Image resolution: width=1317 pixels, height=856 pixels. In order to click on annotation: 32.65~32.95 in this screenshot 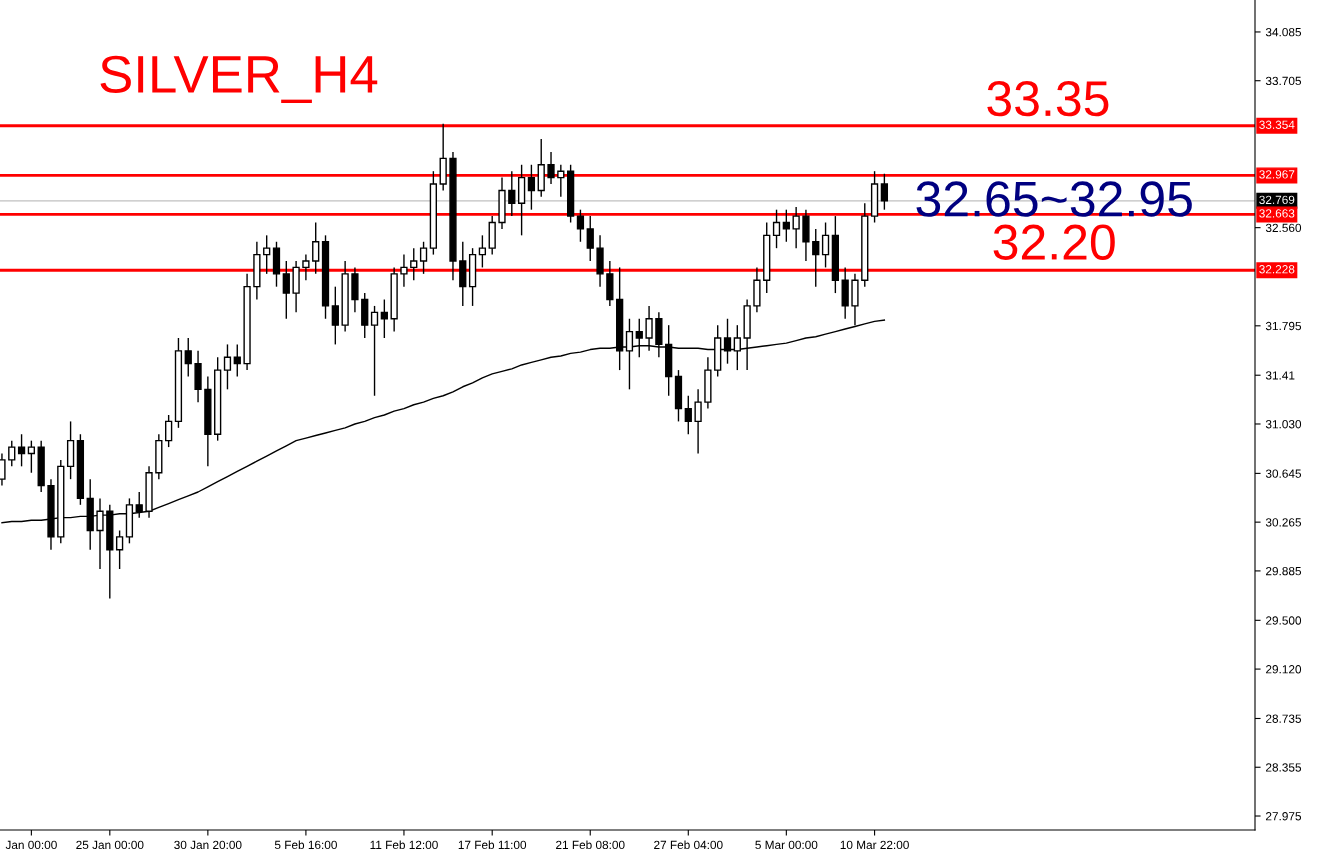, I will do `click(1054, 199)`.